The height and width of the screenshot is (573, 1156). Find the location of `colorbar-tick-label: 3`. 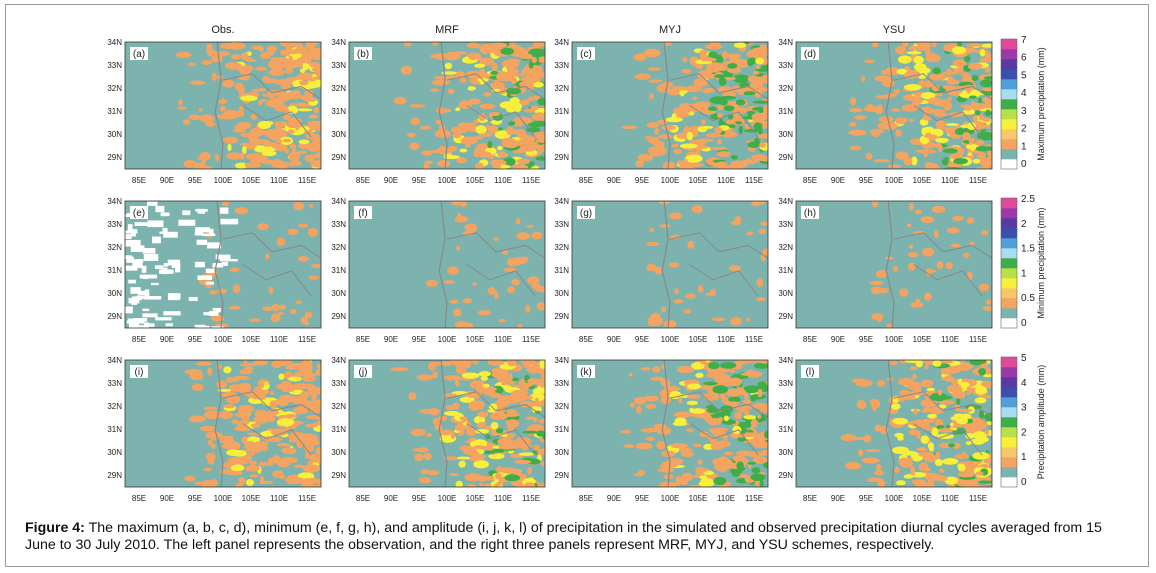

colorbar-tick-label: 3 is located at coordinates (1024, 408).